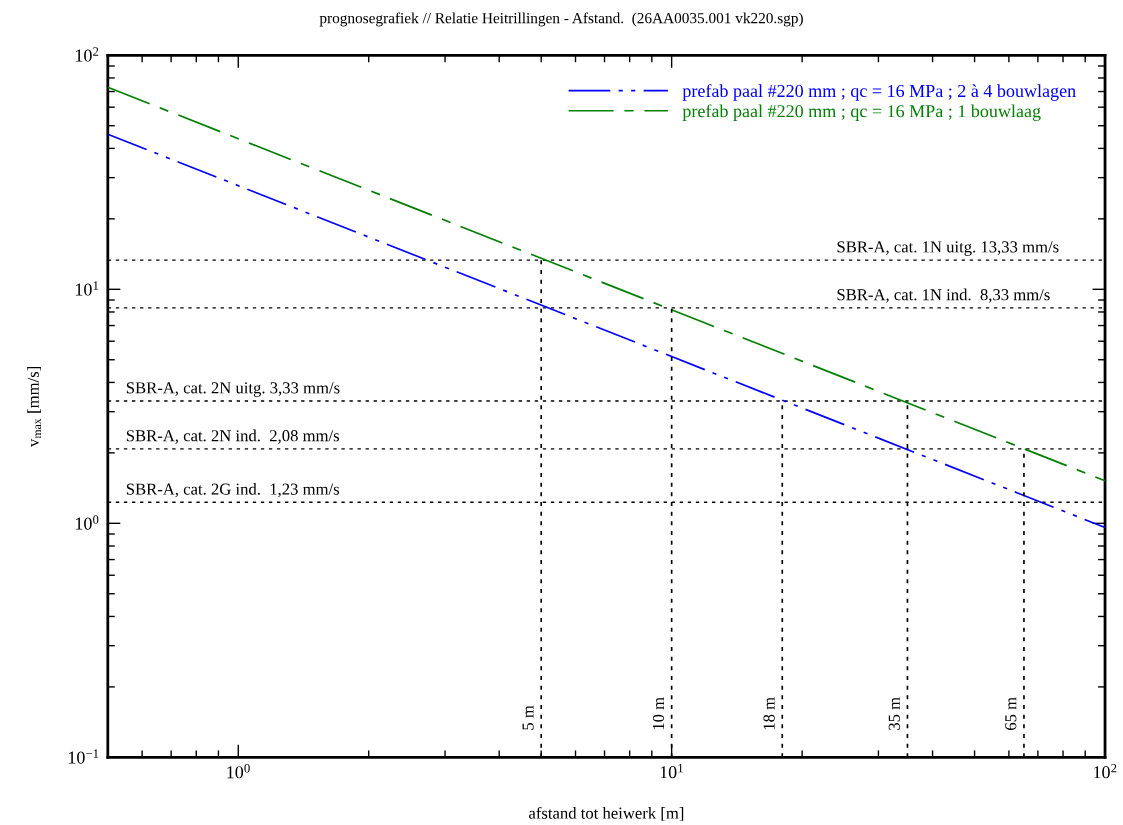 Image resolution: width=1123 pixels, height=825 pixels. What do you see at coordinates (87, 288) in the screenshot?
I see `y-tick-label: 10$^{1}$` at bounding box center [87, 288].